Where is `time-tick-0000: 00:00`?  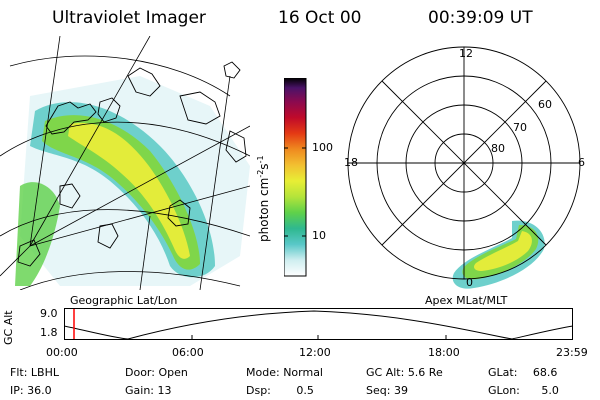
time-tick-0000: 00:00 is located at coordinates (62, 352).